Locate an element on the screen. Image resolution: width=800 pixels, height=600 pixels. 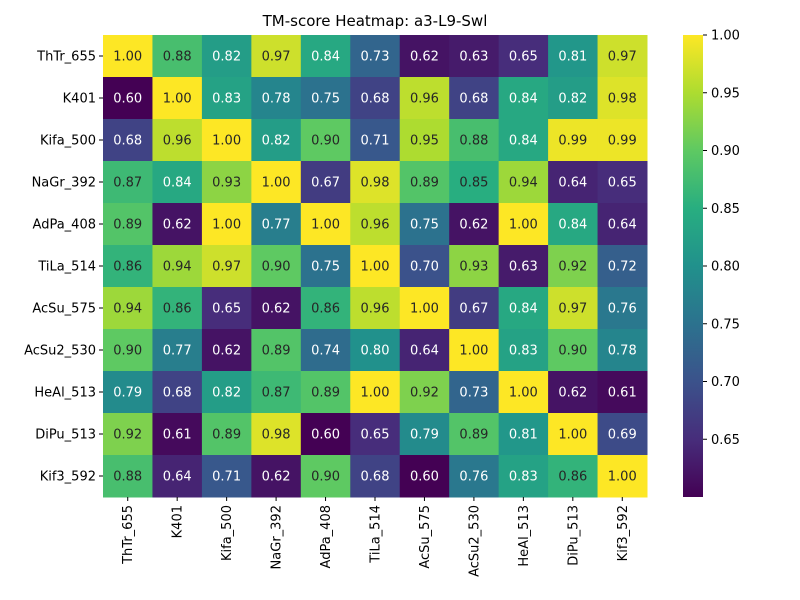
row-tick-label: NaGr_392 is located at coordinates (64, 183).